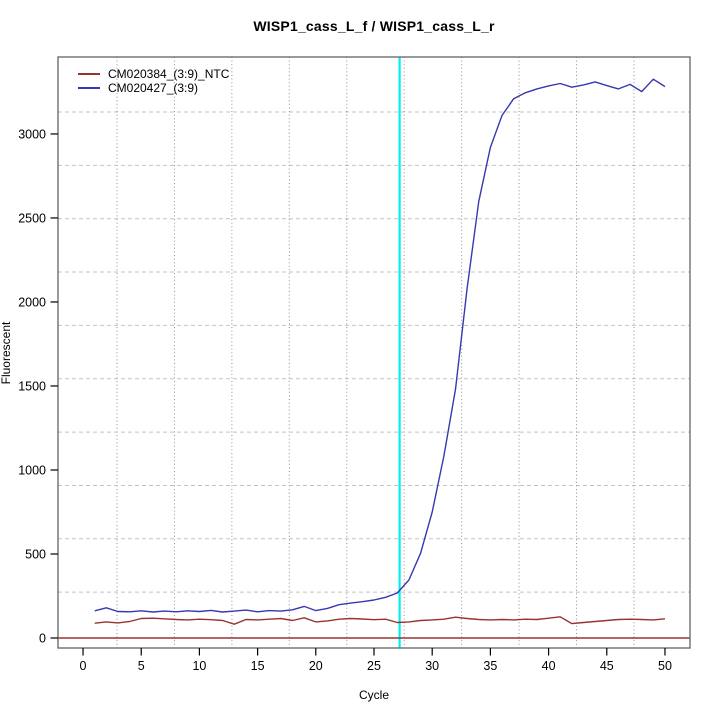  What do you see at coordinates (374, 26) in the screenshot?
I see `chart-title: WISP1_cass_L_f / WISP1_cass_L_r` at bounding box center [374, 26].